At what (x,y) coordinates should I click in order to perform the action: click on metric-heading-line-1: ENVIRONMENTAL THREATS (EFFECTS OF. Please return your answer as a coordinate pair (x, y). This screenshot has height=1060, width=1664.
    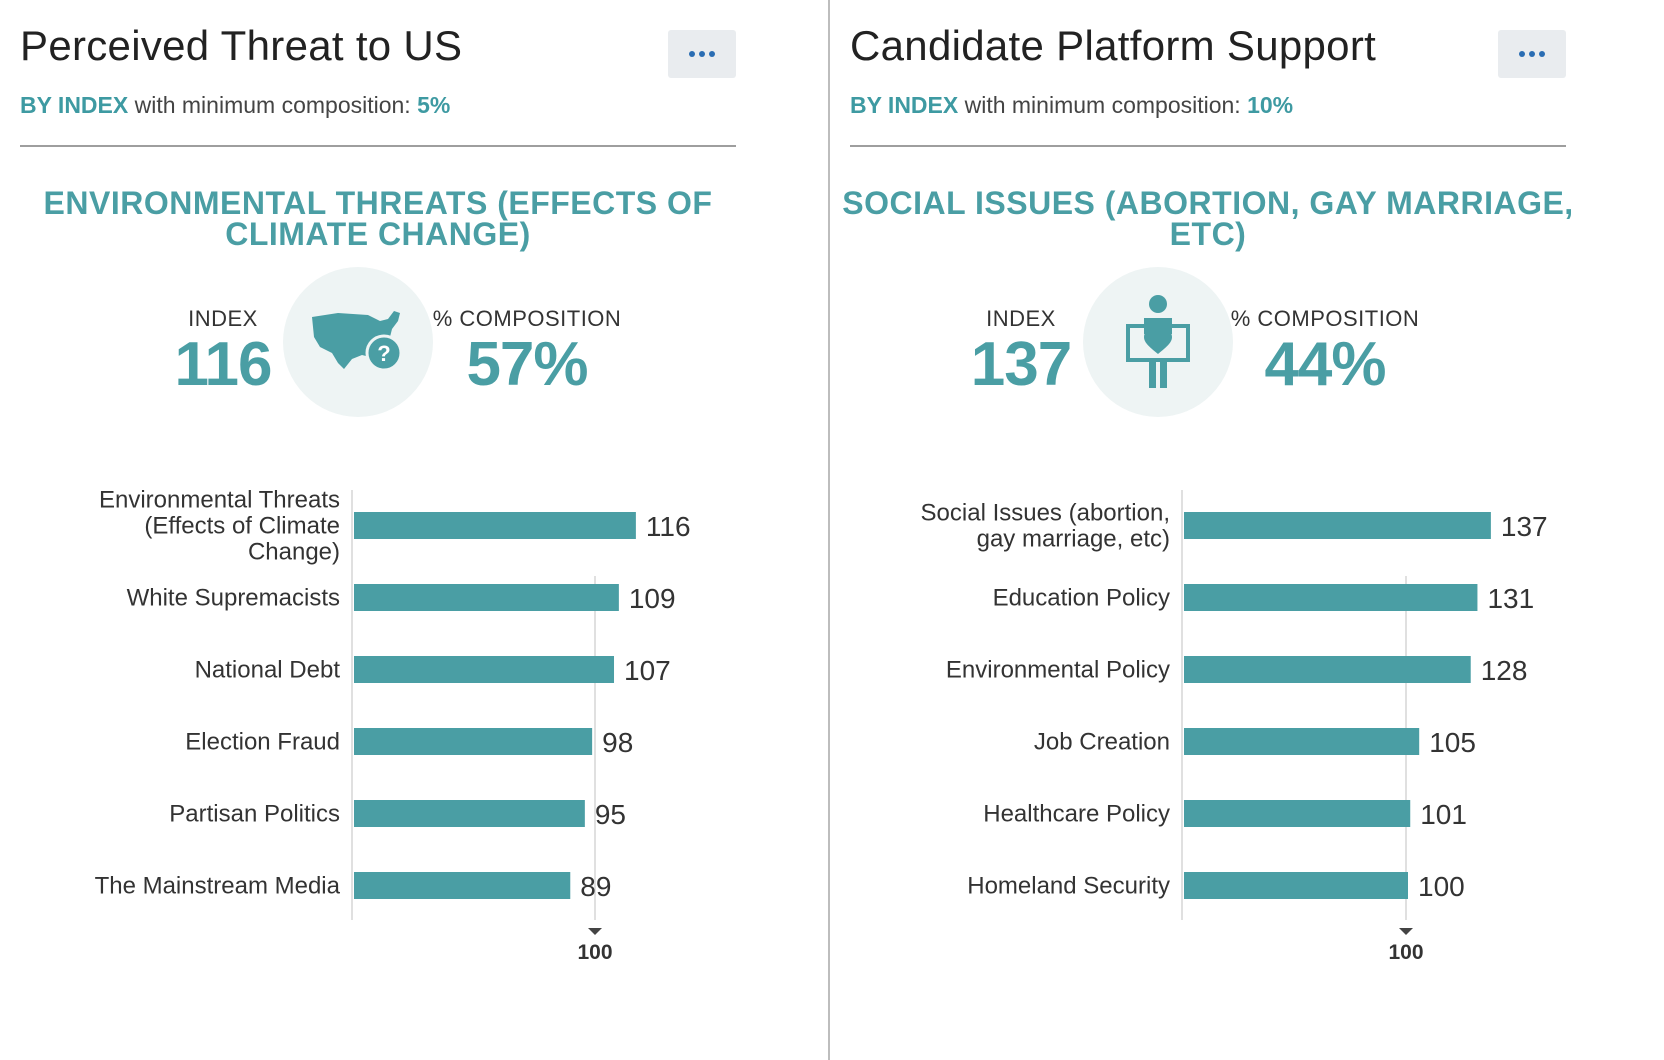
    Looking at the image, I should click on (378, 203).